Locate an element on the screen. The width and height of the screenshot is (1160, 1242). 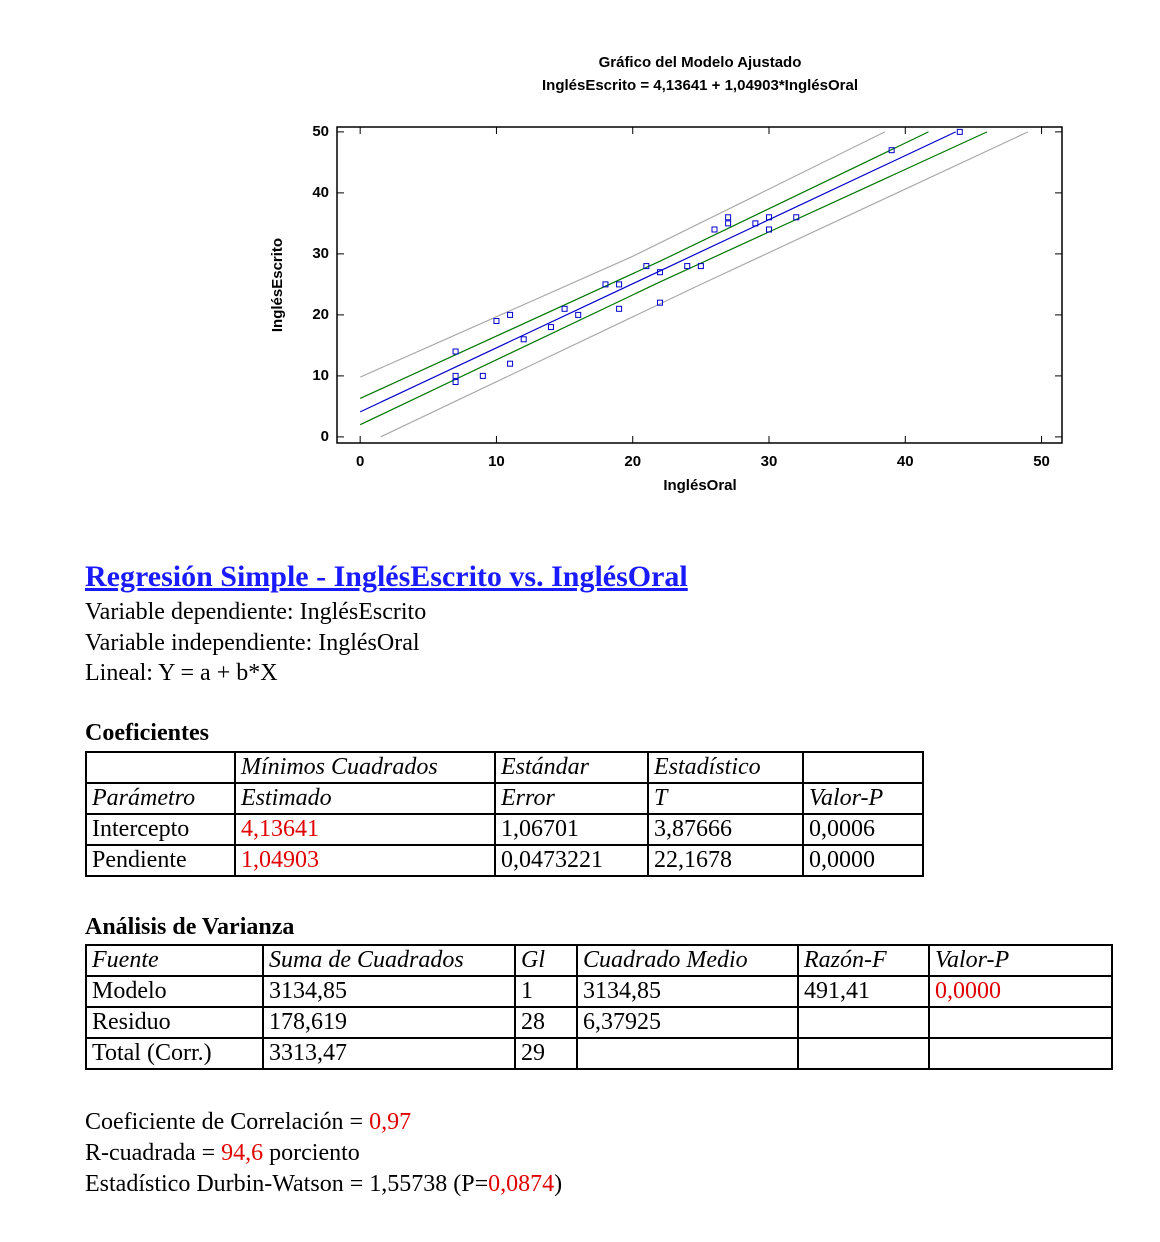
header-cell: Cuadrado Medio is located at coordinates (687, 960).